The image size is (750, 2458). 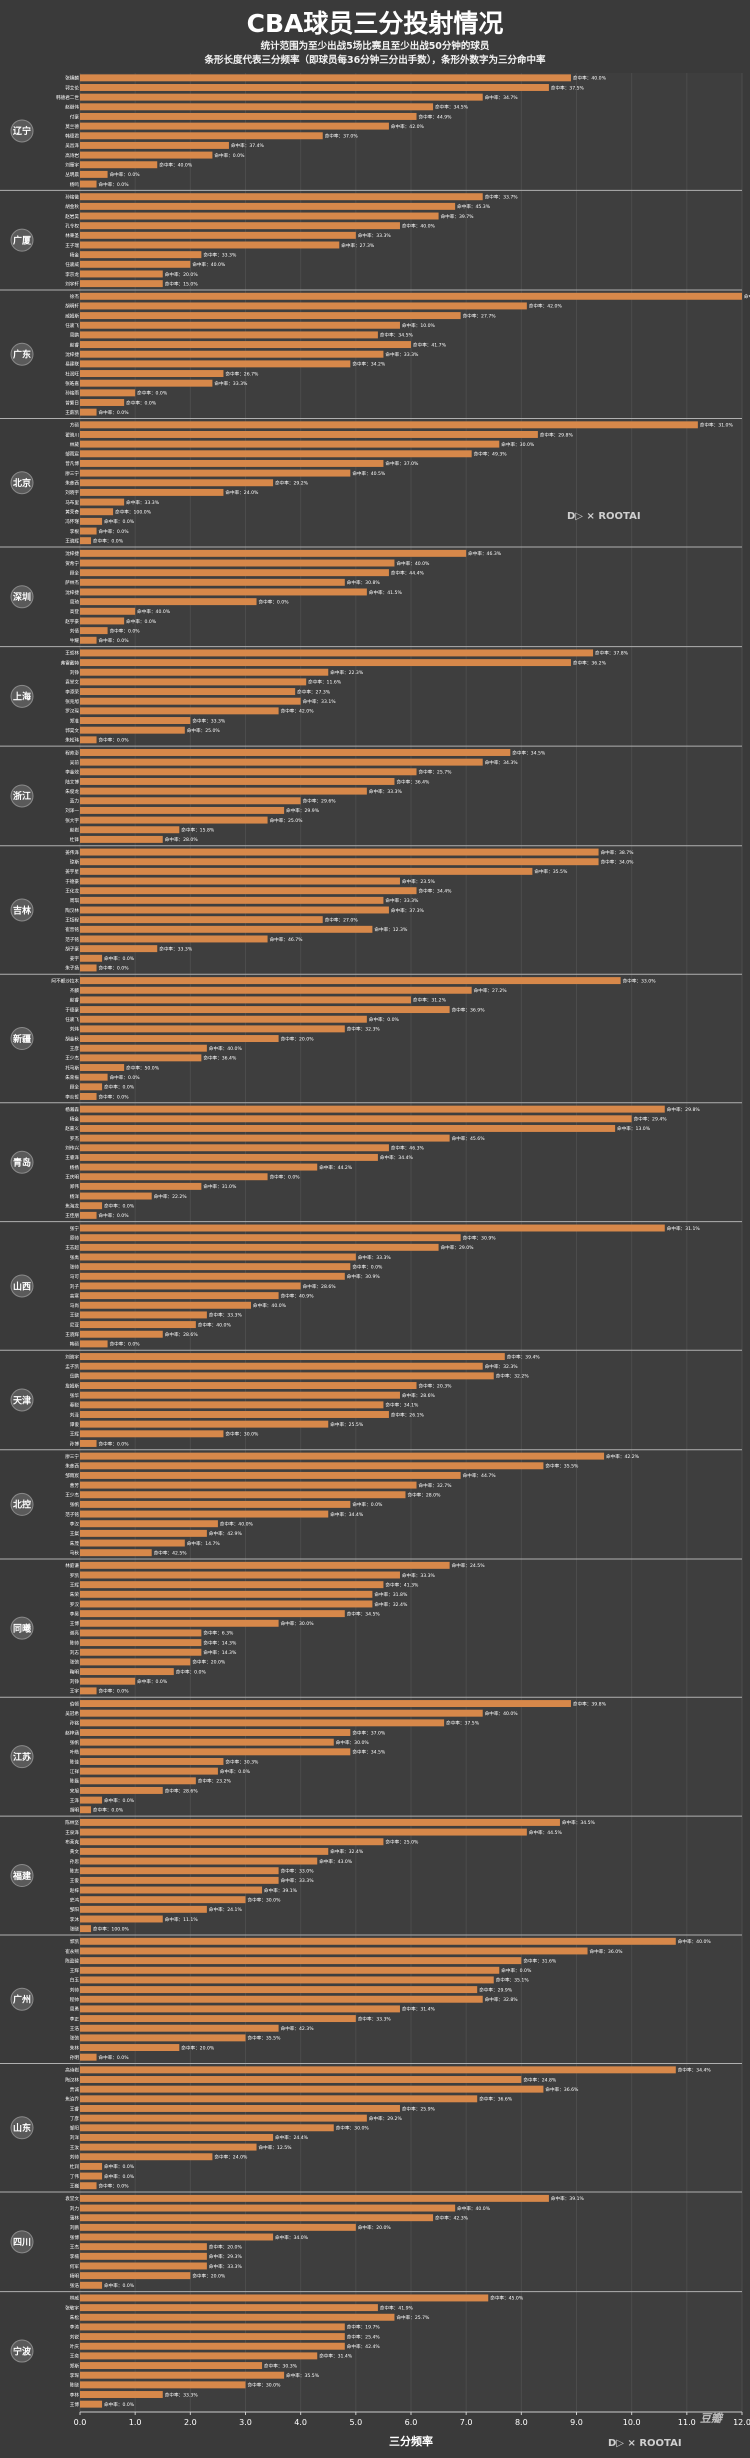 What do you see at coordinates (22, 697) in the screenshot?
I see `team-name: 上海` at bounding box center [22, 697].